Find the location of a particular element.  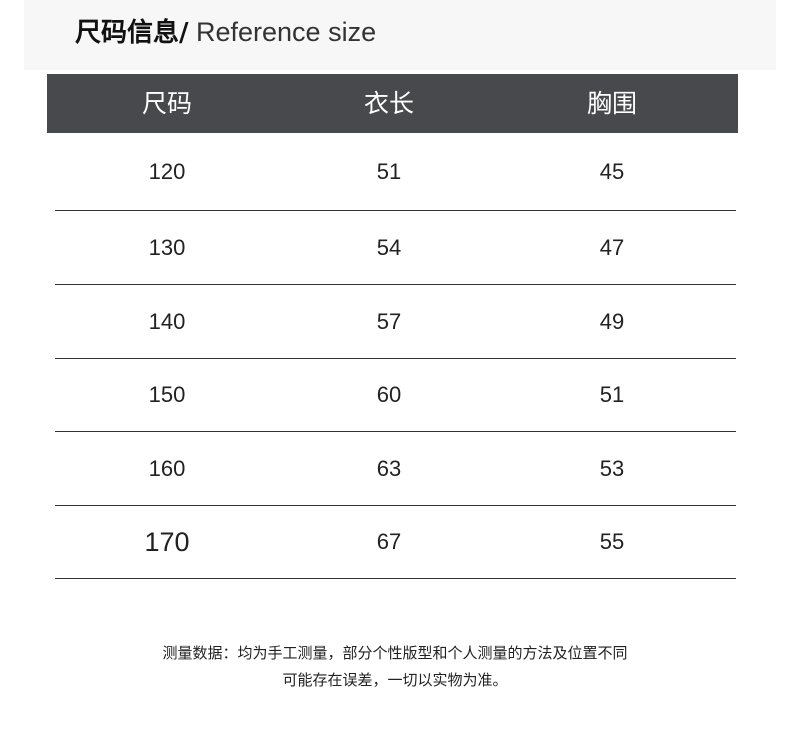

size-cell: 160 is located at coordinates (167, 468).